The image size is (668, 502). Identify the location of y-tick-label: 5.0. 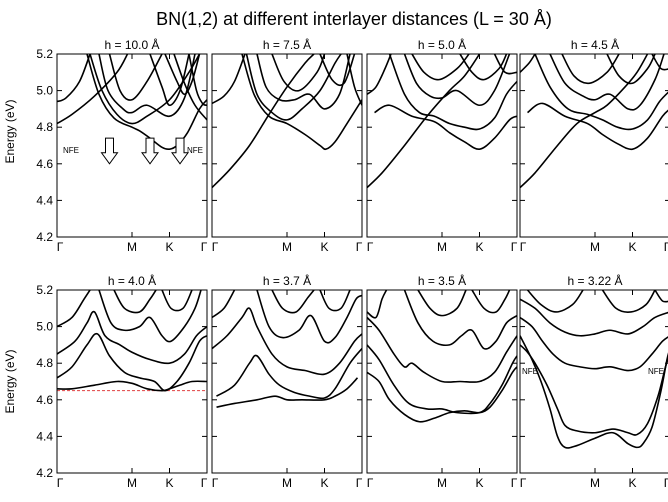
(44, 91).